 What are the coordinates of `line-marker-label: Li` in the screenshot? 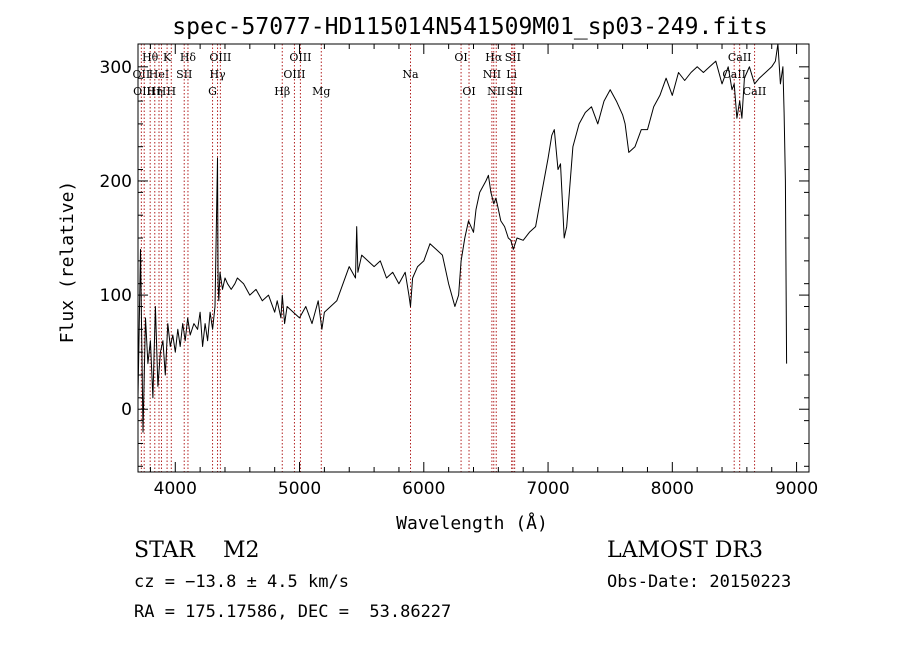 It's located at (511, 74).